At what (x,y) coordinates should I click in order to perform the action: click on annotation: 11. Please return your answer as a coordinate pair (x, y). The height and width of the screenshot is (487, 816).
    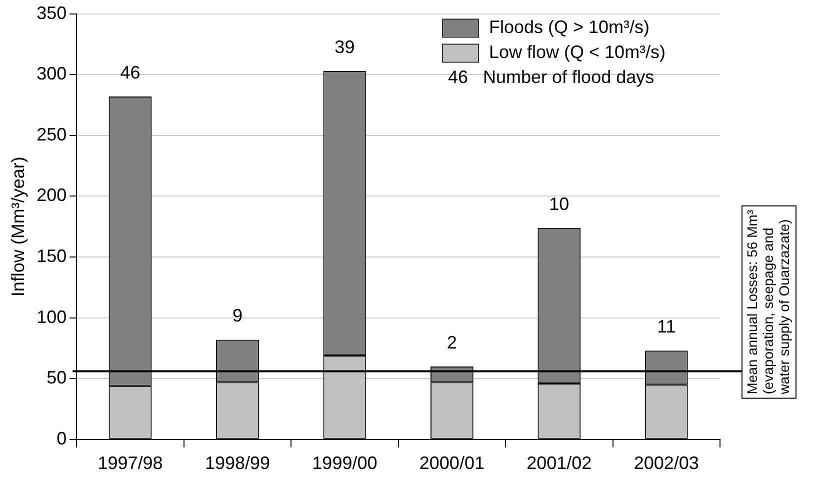
    Looking at the image, I should click on (666, 326).